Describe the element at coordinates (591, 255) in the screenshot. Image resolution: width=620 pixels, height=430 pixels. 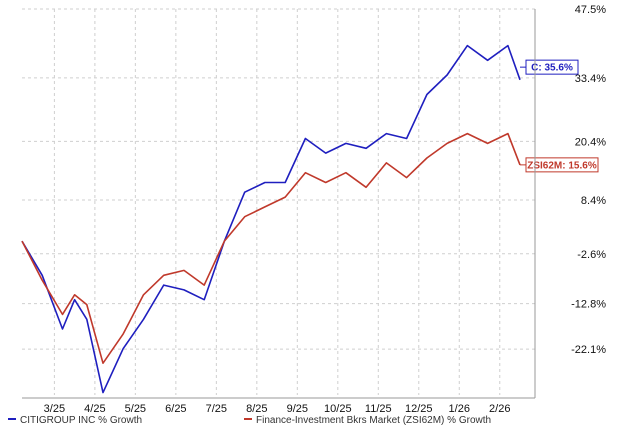
I see `y-tick-label: -2.6%` at that location.